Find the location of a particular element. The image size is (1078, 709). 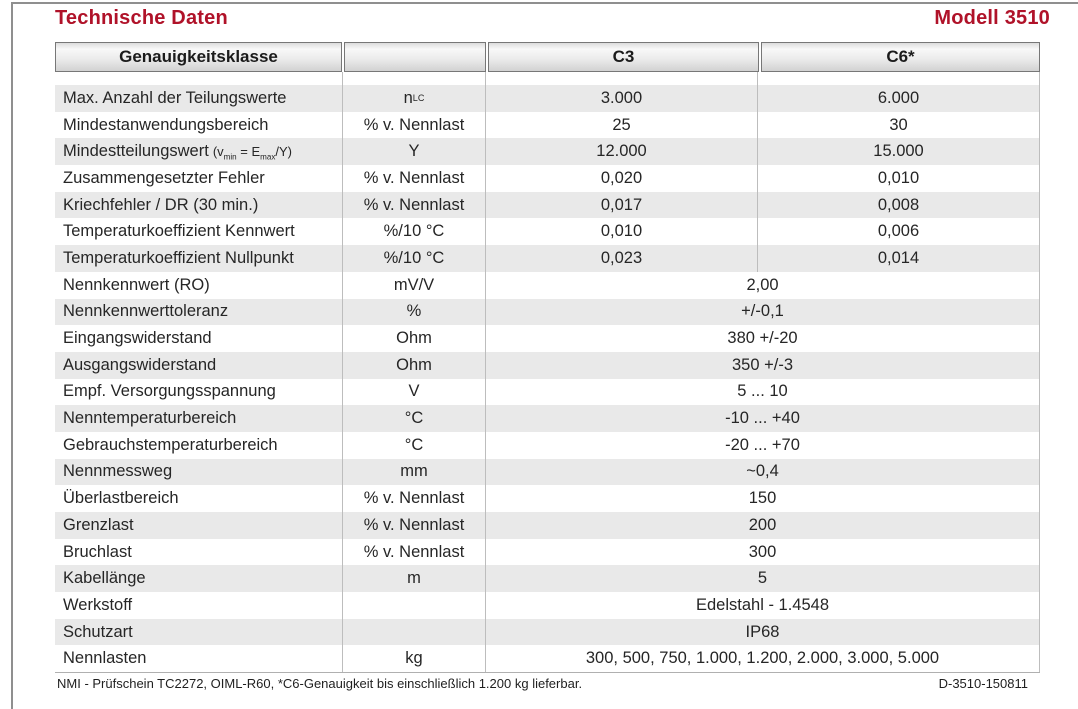

row-label-cell: Gebrauchstemperaturbereich is located at coordinates (199, 445).